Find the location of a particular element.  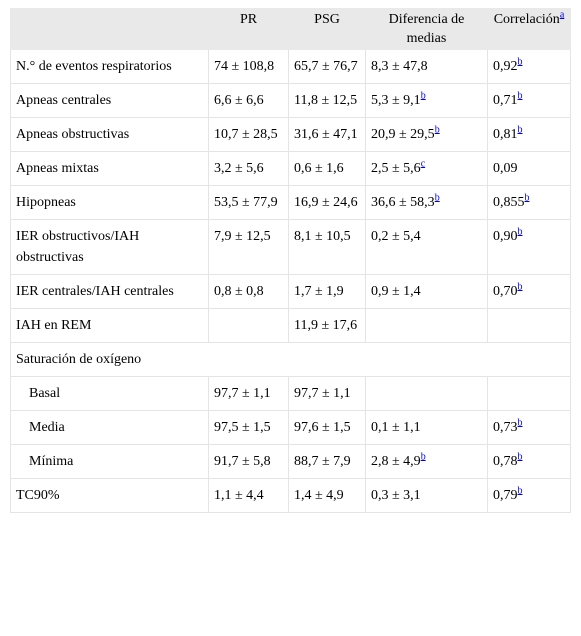

cell-text: 0,8 ± 0,8 is located at coordinates (239, 291).